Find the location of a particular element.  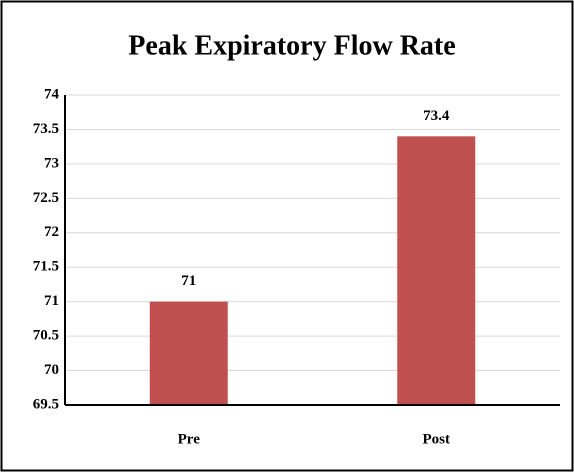

y-tick-label: 71 is located at coordinates (51, 301).